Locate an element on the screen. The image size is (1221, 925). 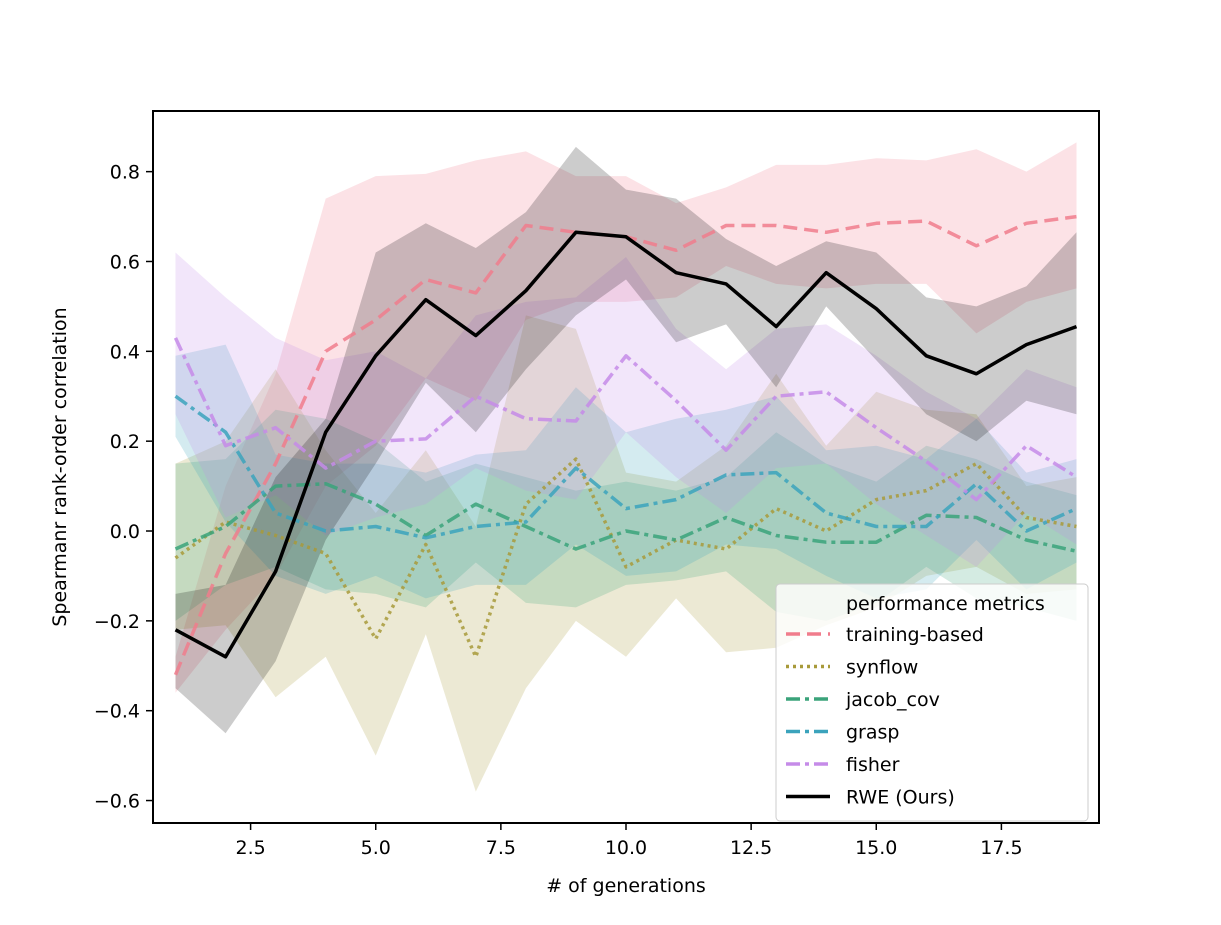
x-tick-label: 5.0 is located at coordinates (376, 848).